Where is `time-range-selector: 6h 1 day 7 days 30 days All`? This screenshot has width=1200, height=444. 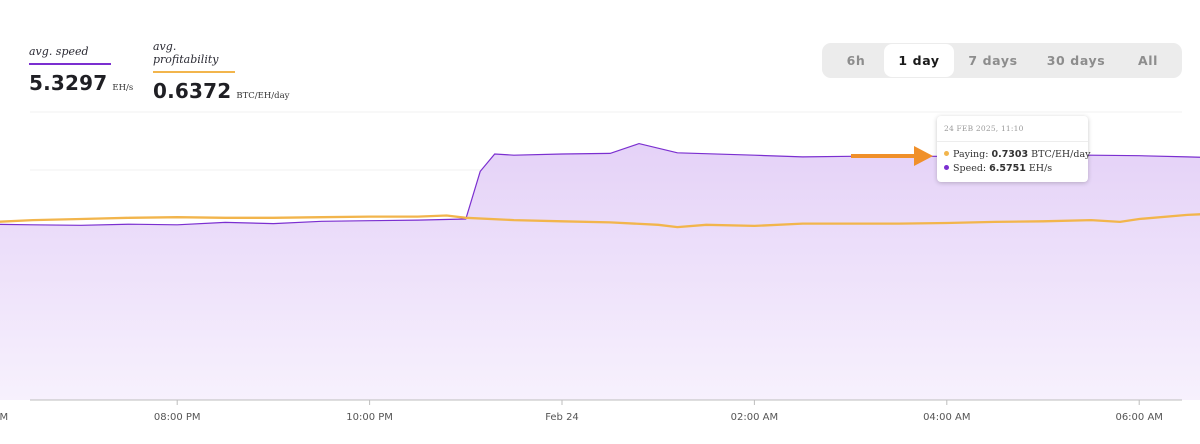
time-range-selector: 6h 1 day 7 days 30 days All is located at coordinates (1002, 60).